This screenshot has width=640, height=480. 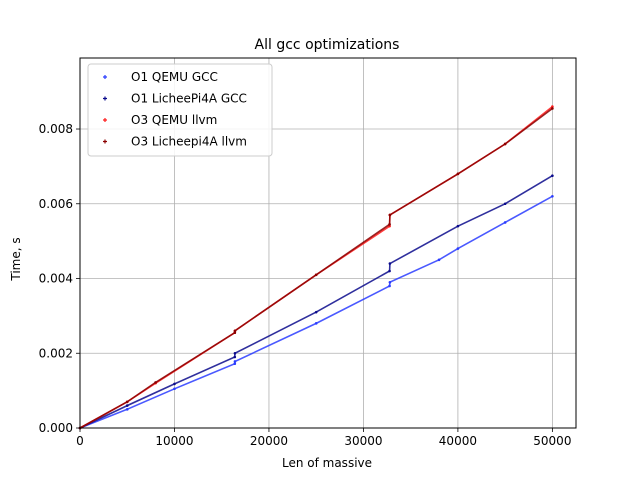 What do you see at coordinates (189, 99) in the screenshot?
I see `legend-label: O1 LicheePi4A GCC` at bounding box center [189, 99].